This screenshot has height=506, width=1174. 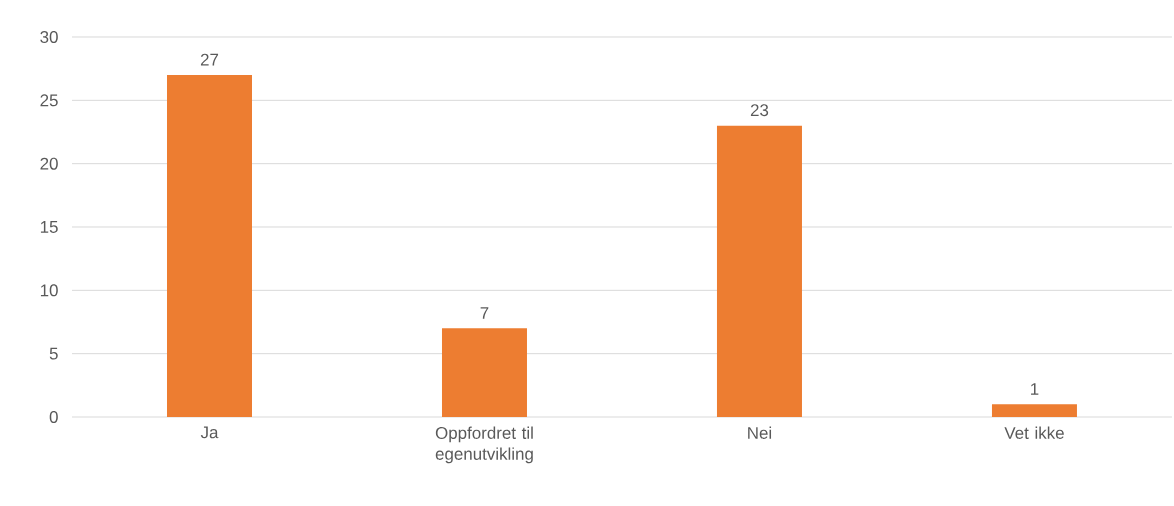 I want to click on y-tick-label: 0, so click(x=53, y=417).